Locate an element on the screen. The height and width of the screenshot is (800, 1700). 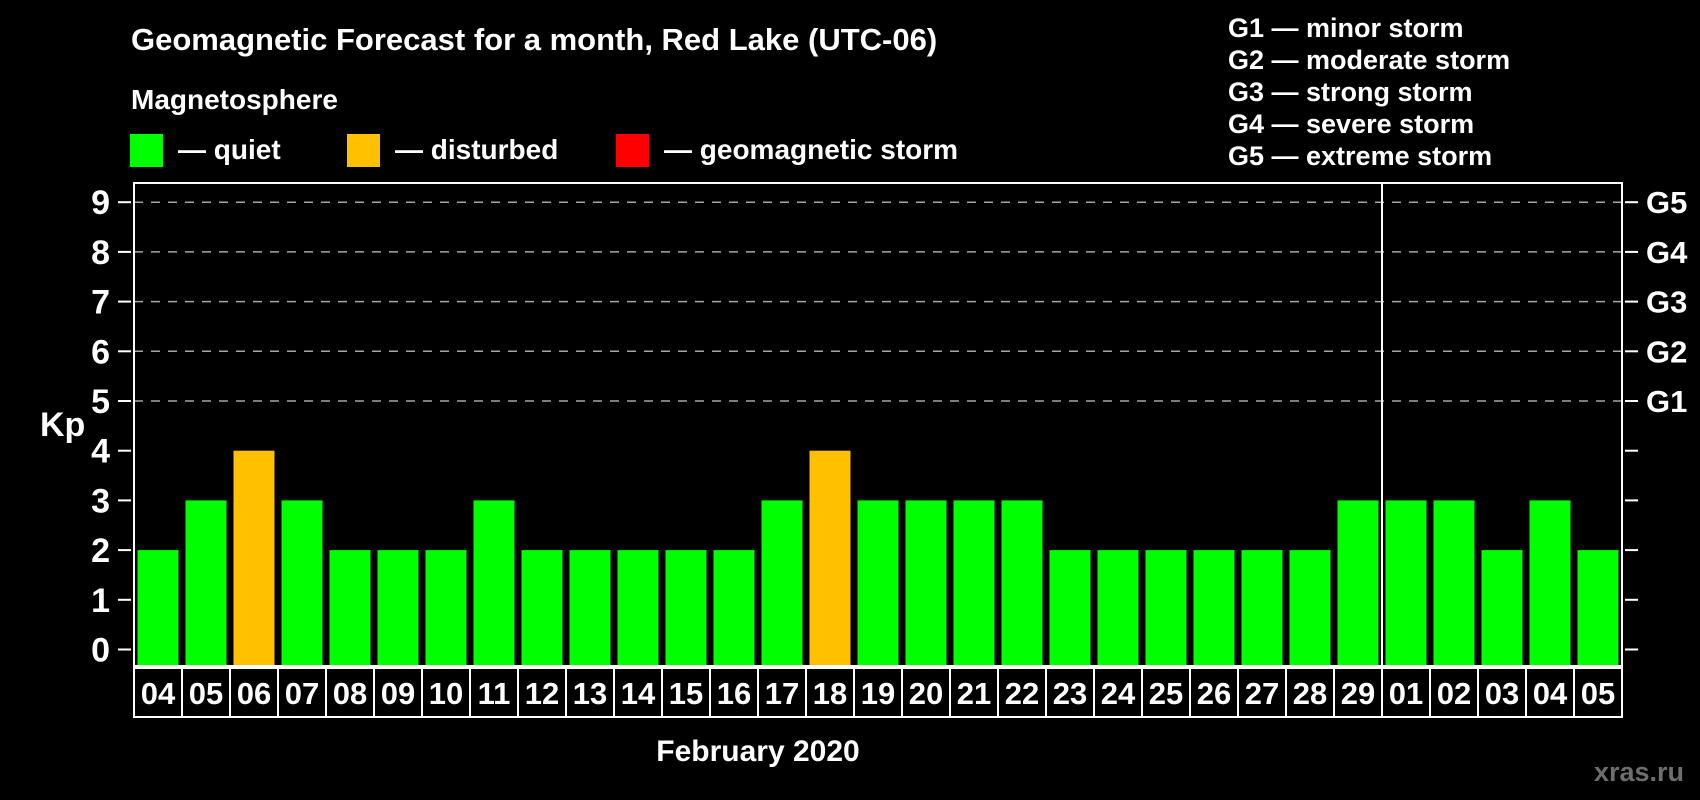
xras-watermark: xras.ru is located at coordinates (1638, 772).